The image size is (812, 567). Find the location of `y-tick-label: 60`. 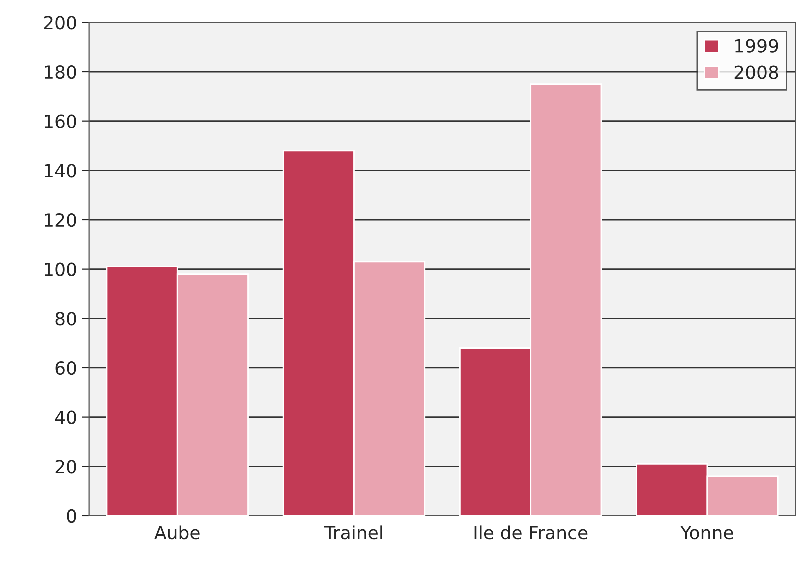

y-tick-label: 60 is located at coordinates (66, 368).